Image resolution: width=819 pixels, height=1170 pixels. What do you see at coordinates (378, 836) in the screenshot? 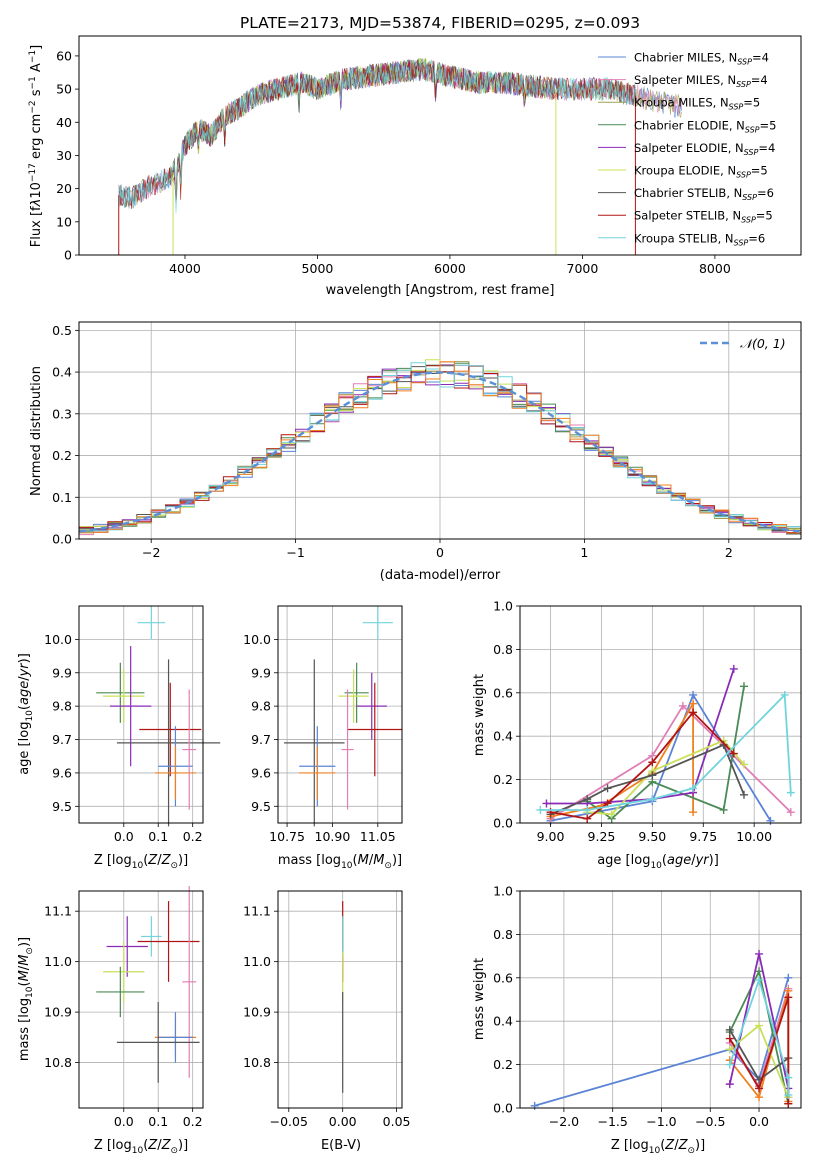
I see `x-tick-label: 11.05` at bounding box center [378, 836].